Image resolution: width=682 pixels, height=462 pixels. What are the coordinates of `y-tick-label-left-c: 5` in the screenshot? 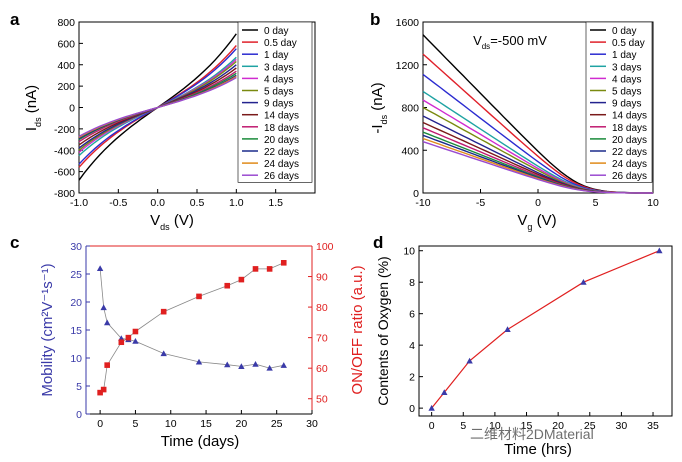 It's located at (79, 387).